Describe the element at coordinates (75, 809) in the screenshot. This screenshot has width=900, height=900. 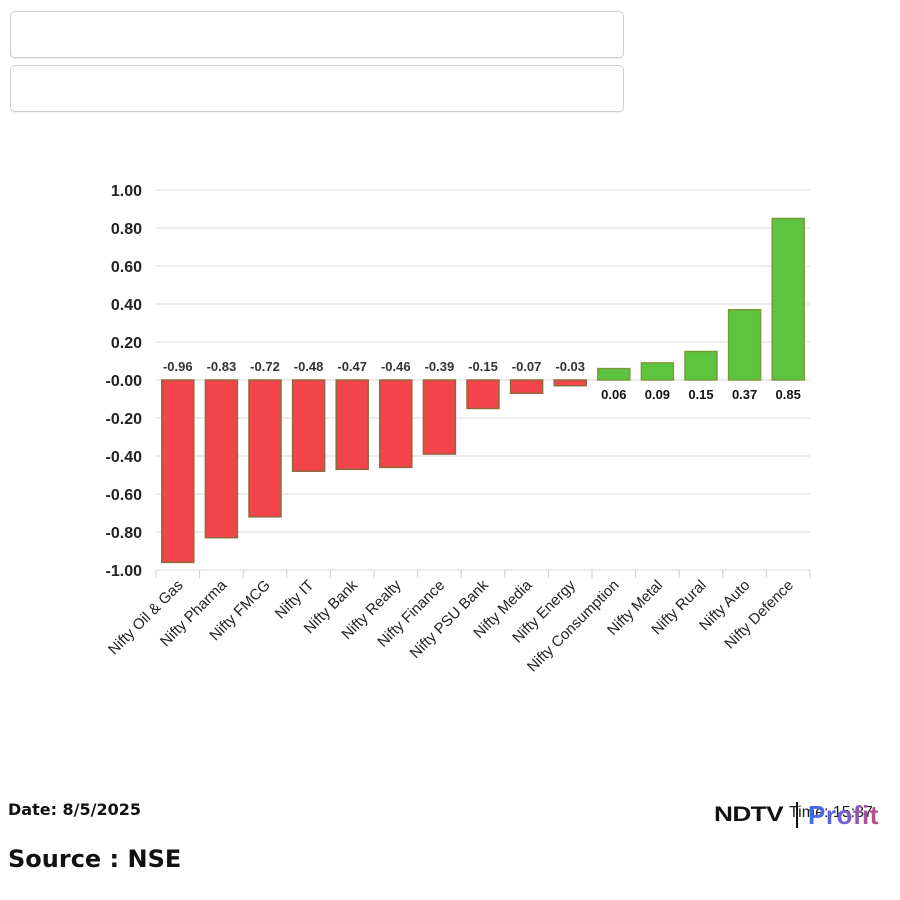
I see `date-label: Date: 8/5/2025` at that location.